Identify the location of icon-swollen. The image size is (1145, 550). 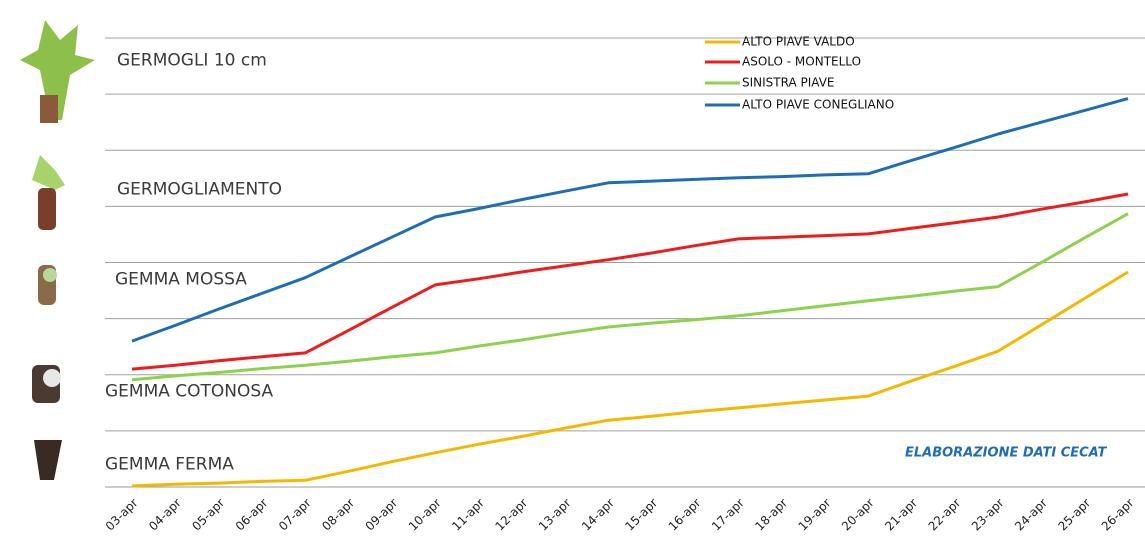
(47, 285).